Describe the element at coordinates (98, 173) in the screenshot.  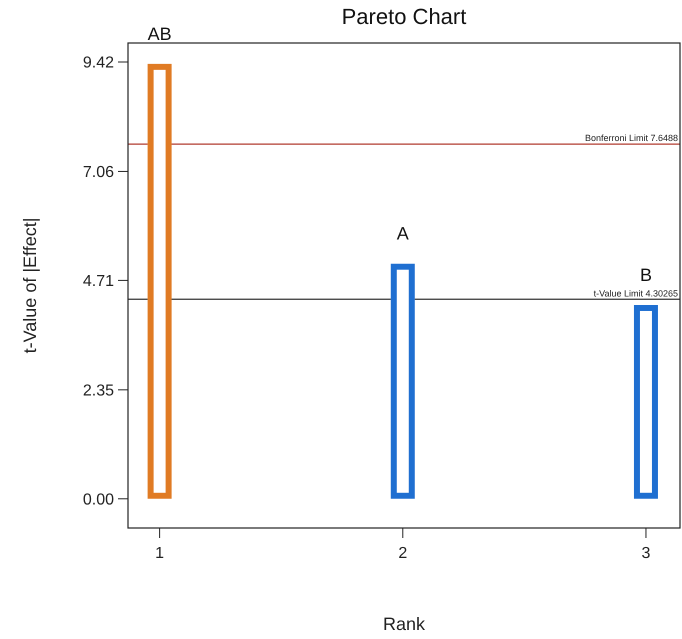
I see `y-tick-label: 7.06` at that location.